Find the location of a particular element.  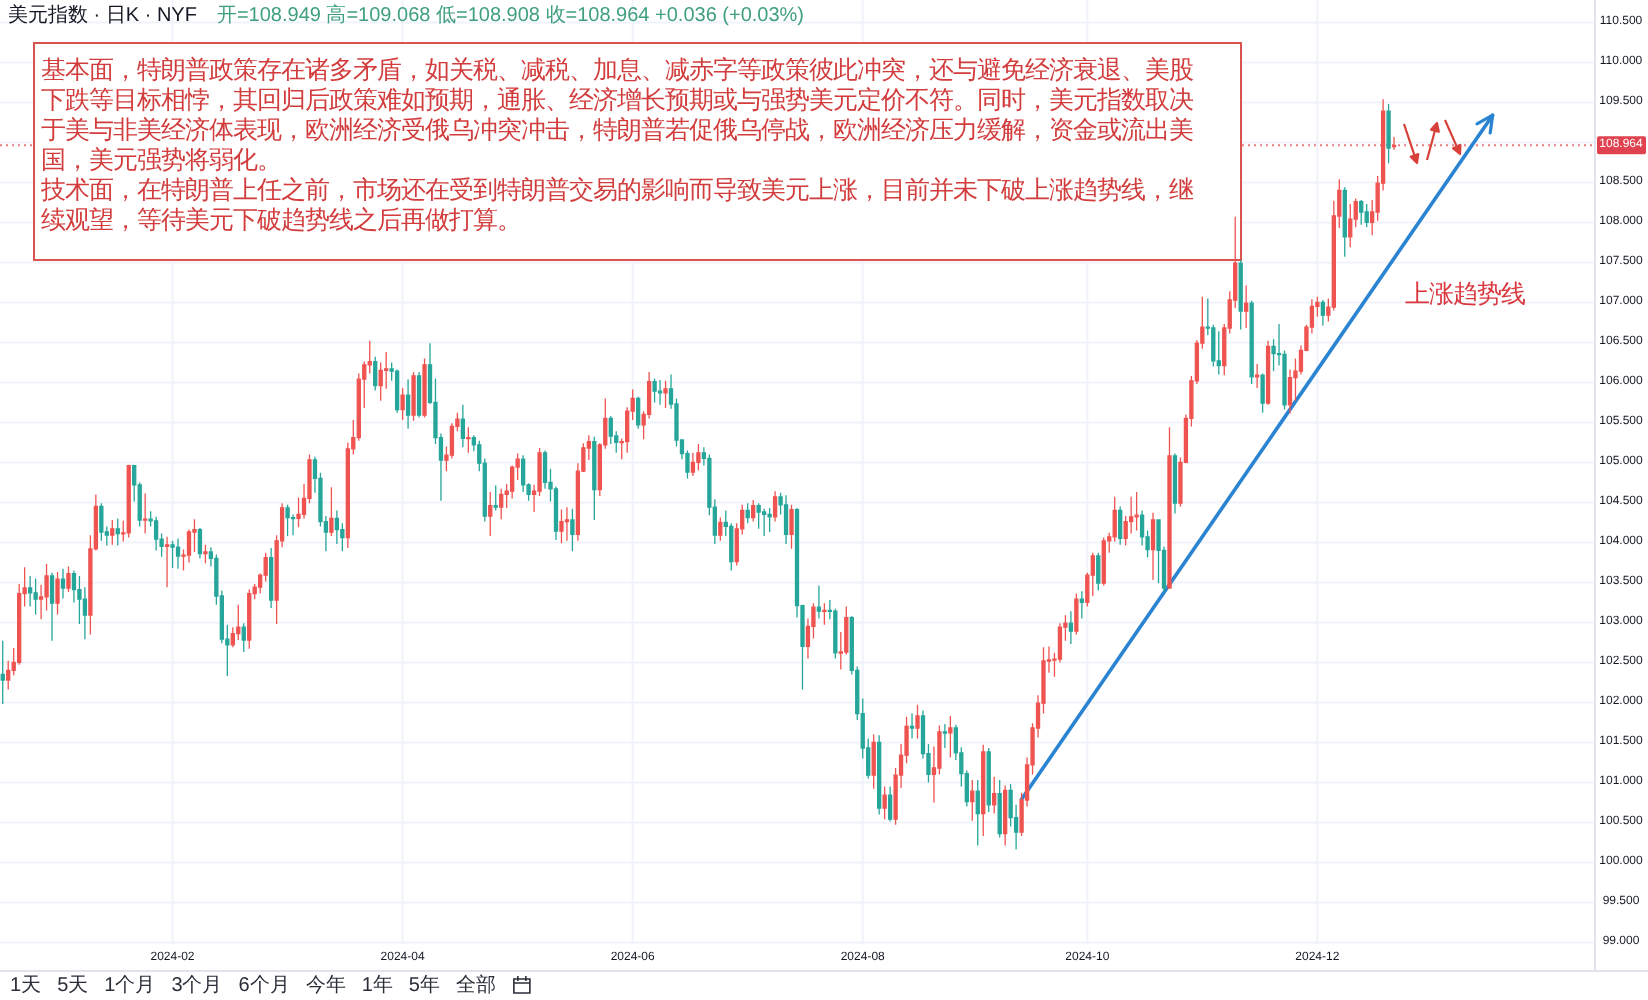

chart-title: 美元指数 · 日K · NYF is located at coordinates (102, 15).